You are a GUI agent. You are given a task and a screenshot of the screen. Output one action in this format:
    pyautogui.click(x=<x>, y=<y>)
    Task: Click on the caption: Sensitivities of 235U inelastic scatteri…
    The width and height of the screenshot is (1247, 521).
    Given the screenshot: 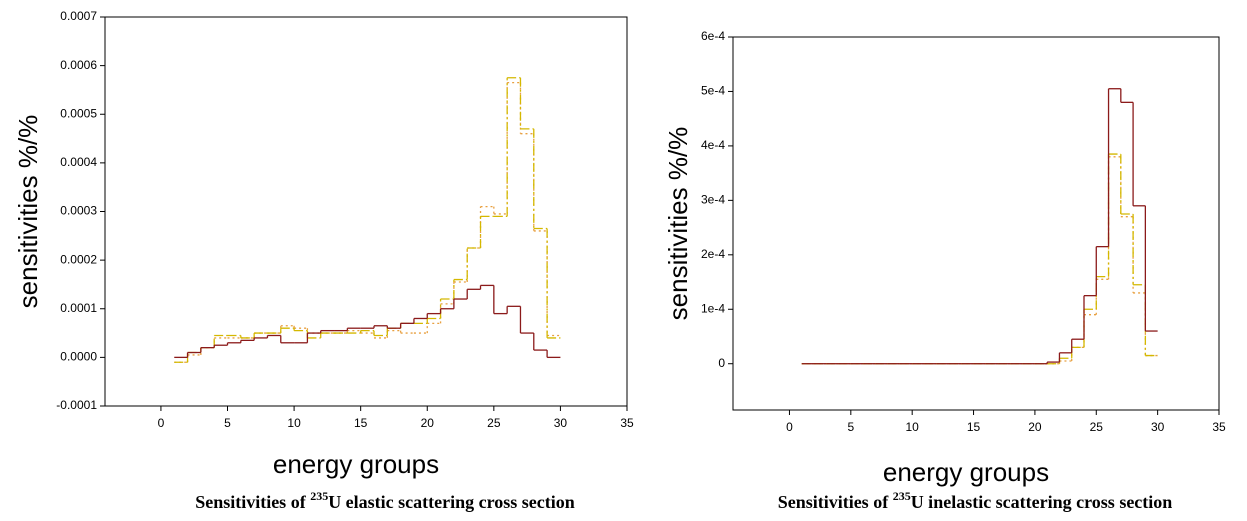 What is the action you would take?
    pyautogui.click(x=975, y=500)
    